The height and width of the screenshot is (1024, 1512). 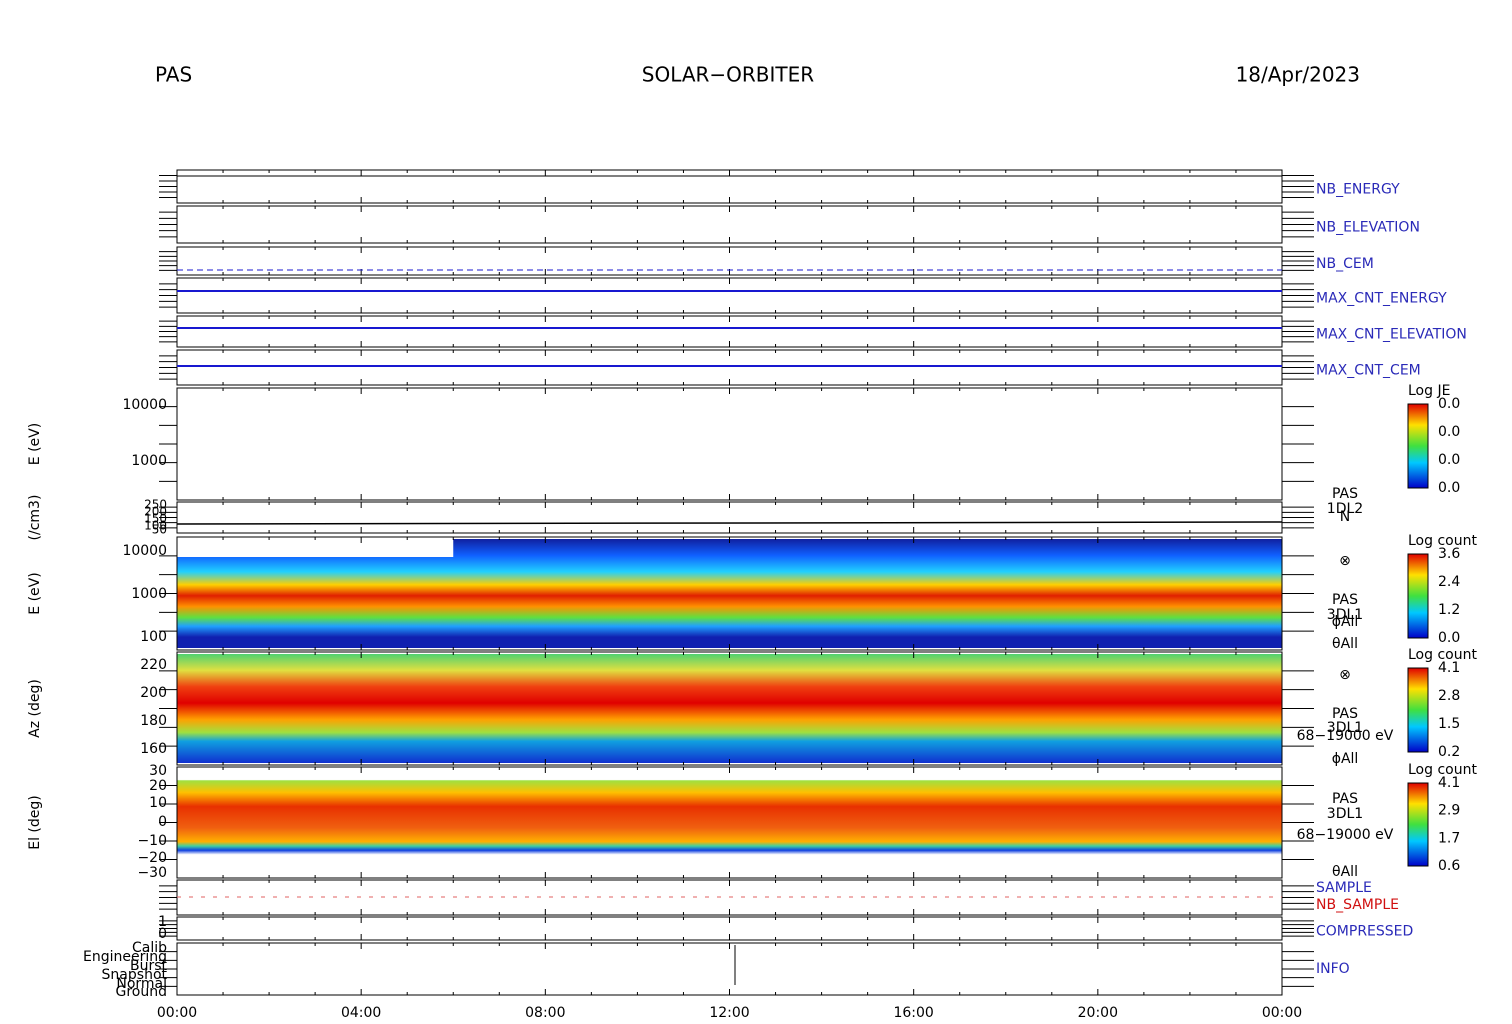 I want to click on y-tick-label: Normal, so click(x=141, y=984).